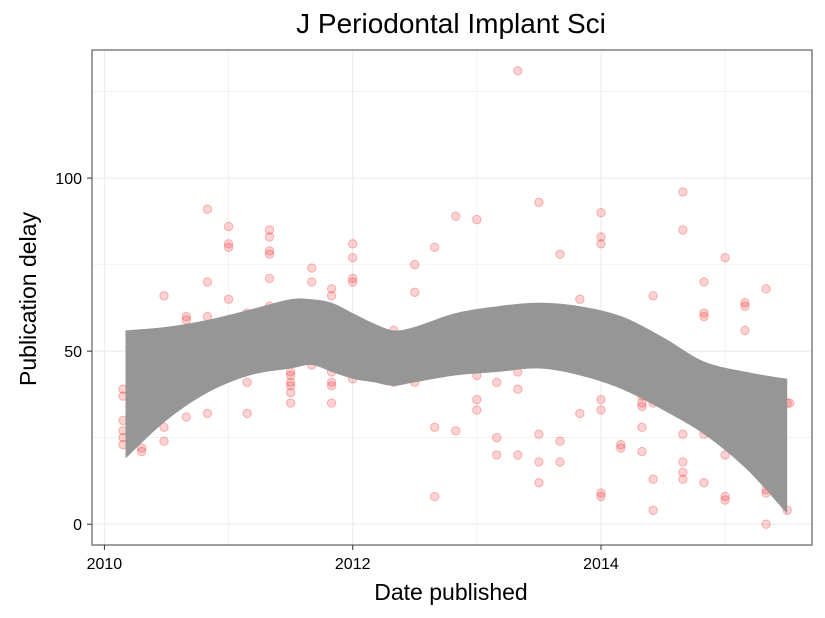 This screenshot has height=618, width=825. I want to click on x-tick-label: 2010, so click(105, 564).